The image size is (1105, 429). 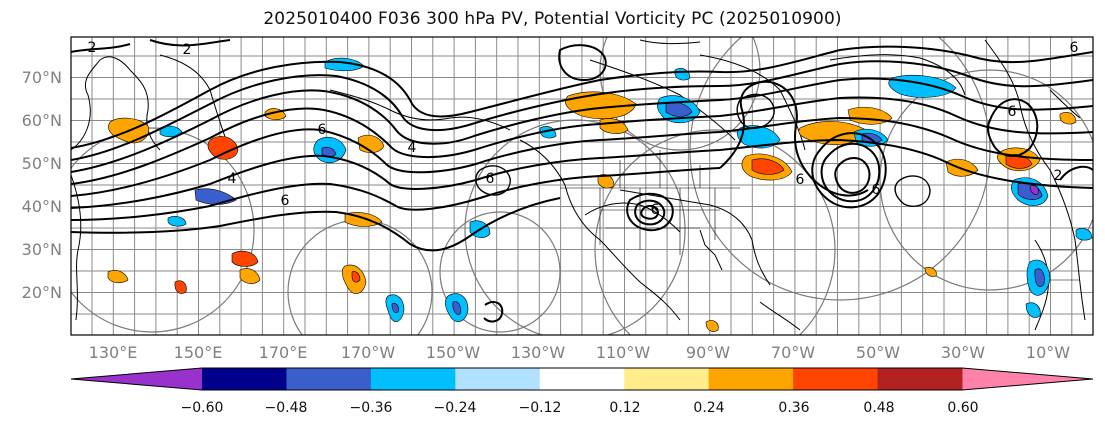 What do you see at coordinates (1027, 379) in the screenshot?
I see `colorbar-extend-high` at bounding box center [1027, 379].